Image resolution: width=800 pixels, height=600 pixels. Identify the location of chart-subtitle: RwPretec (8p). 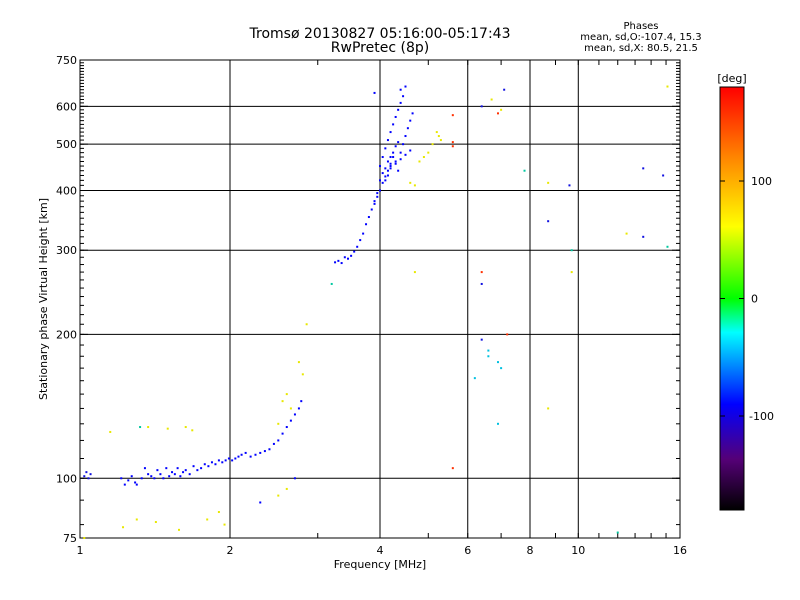
(380, 48).